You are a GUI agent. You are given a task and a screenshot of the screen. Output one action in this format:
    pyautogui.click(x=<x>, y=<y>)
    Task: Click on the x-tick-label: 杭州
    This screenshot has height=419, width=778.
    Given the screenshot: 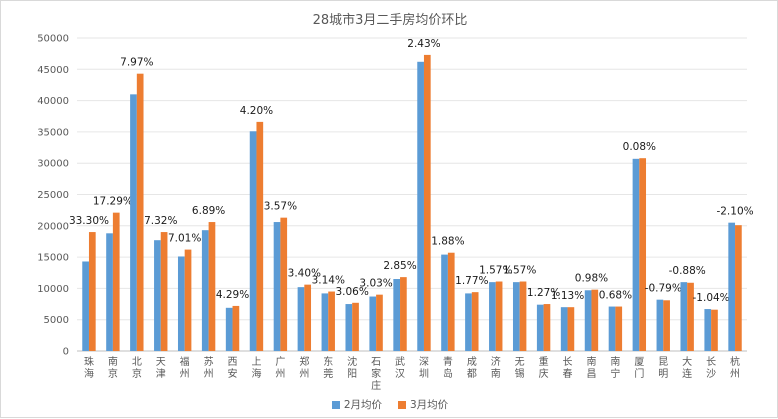 What is the action you would take?
    pyautogui.click(x=735, y=367)
    